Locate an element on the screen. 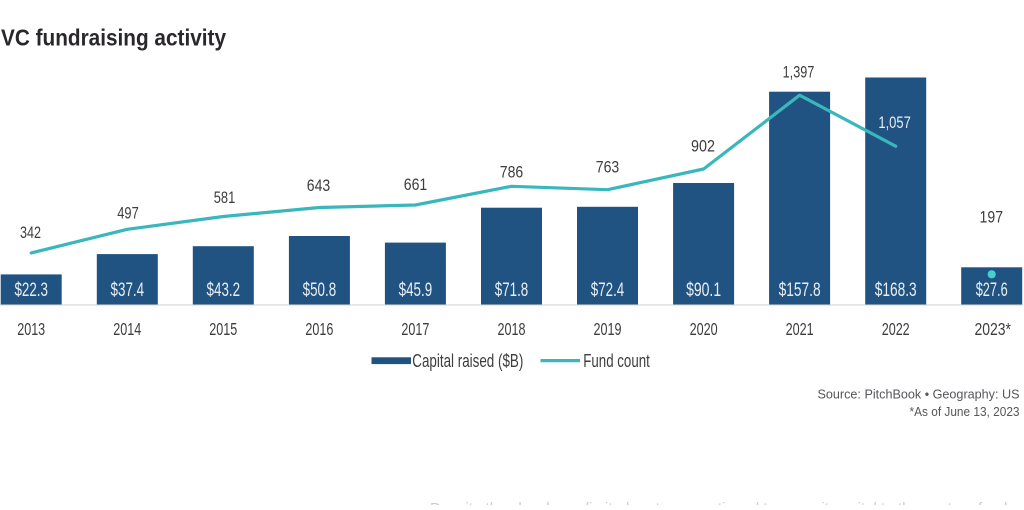  svg-text: 661 is located at coordinates (416, 184).